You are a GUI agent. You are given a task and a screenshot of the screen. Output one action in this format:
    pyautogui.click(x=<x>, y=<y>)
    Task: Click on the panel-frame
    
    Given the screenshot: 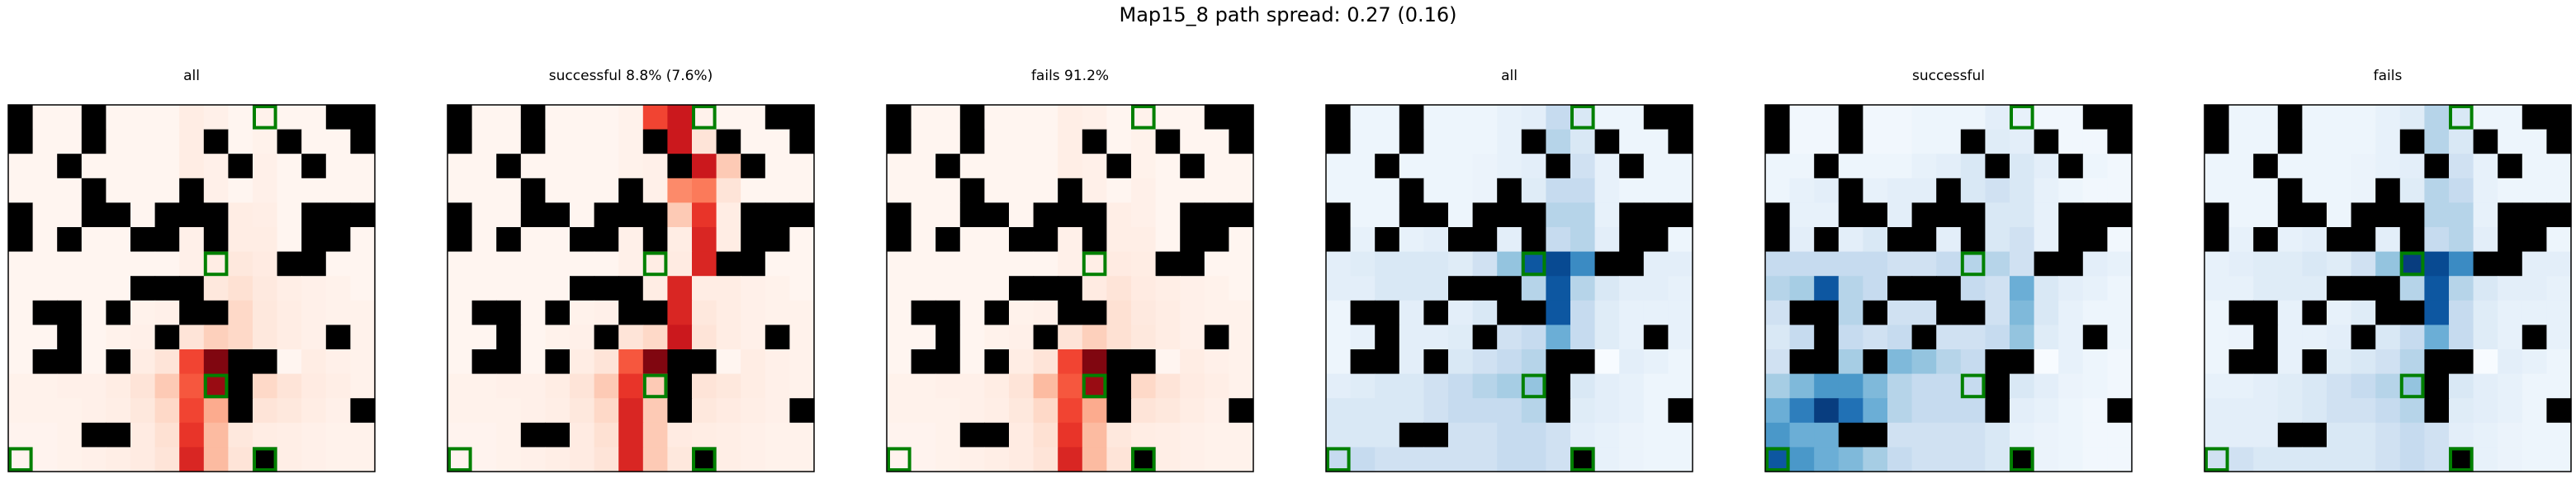 What is the action you would take?
    pyautogui.click(x=1070, y=288)
    